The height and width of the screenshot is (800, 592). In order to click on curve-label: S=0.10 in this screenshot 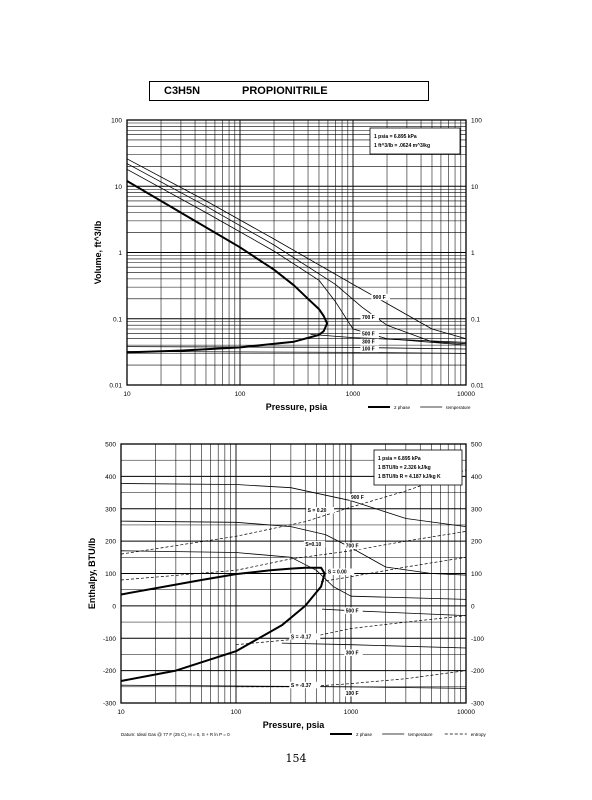, I will do `click(313, 545)`.